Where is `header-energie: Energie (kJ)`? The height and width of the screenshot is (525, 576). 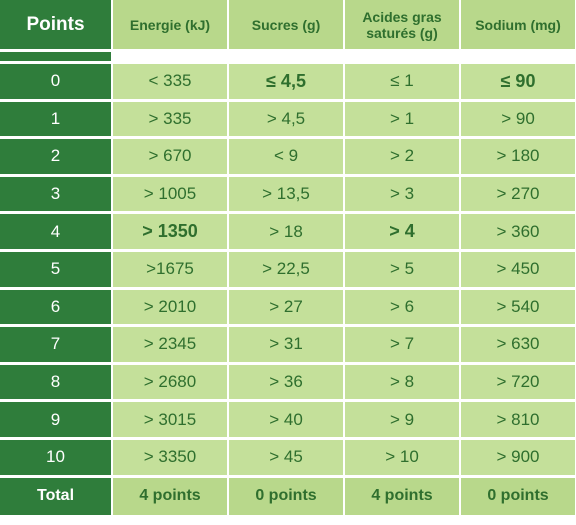 header-energie: Energie (kJ) is located at coordinates (170, 24).